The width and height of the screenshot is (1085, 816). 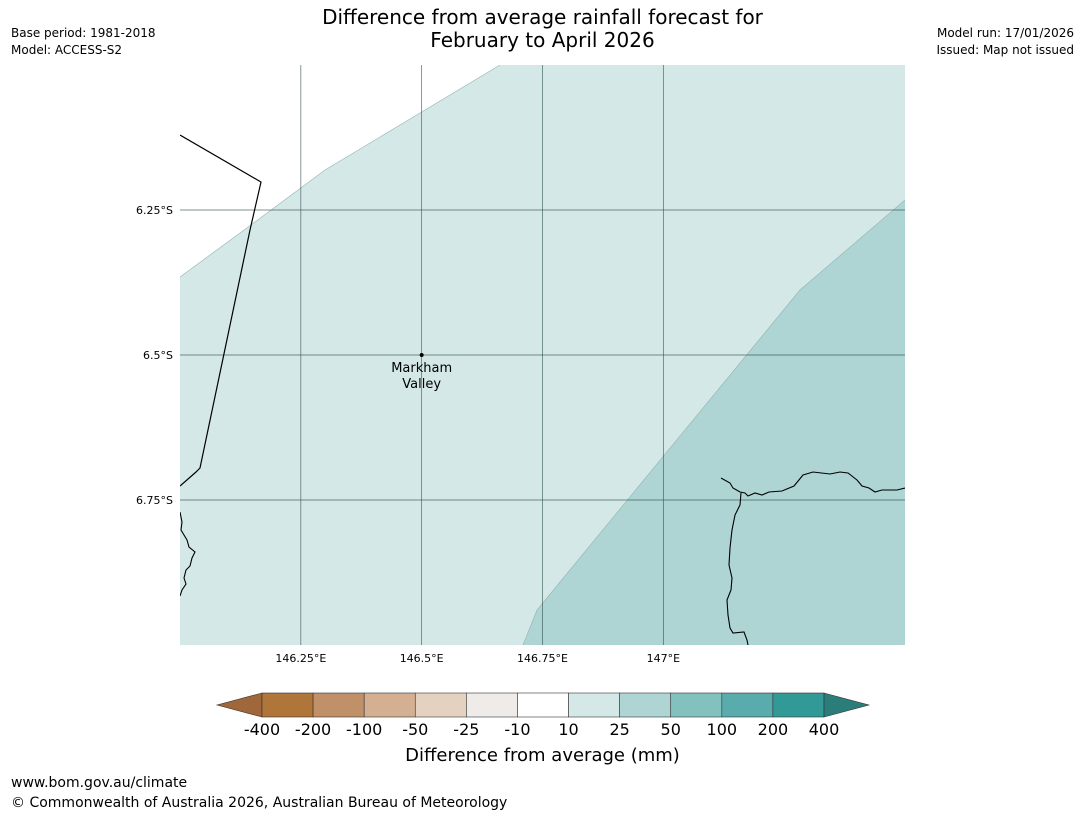 What do you see at coordinates (99, 783) in the screenshot?
I see `footer-url: www.bom.gov.au/climate` at bounding box center [99, 783].